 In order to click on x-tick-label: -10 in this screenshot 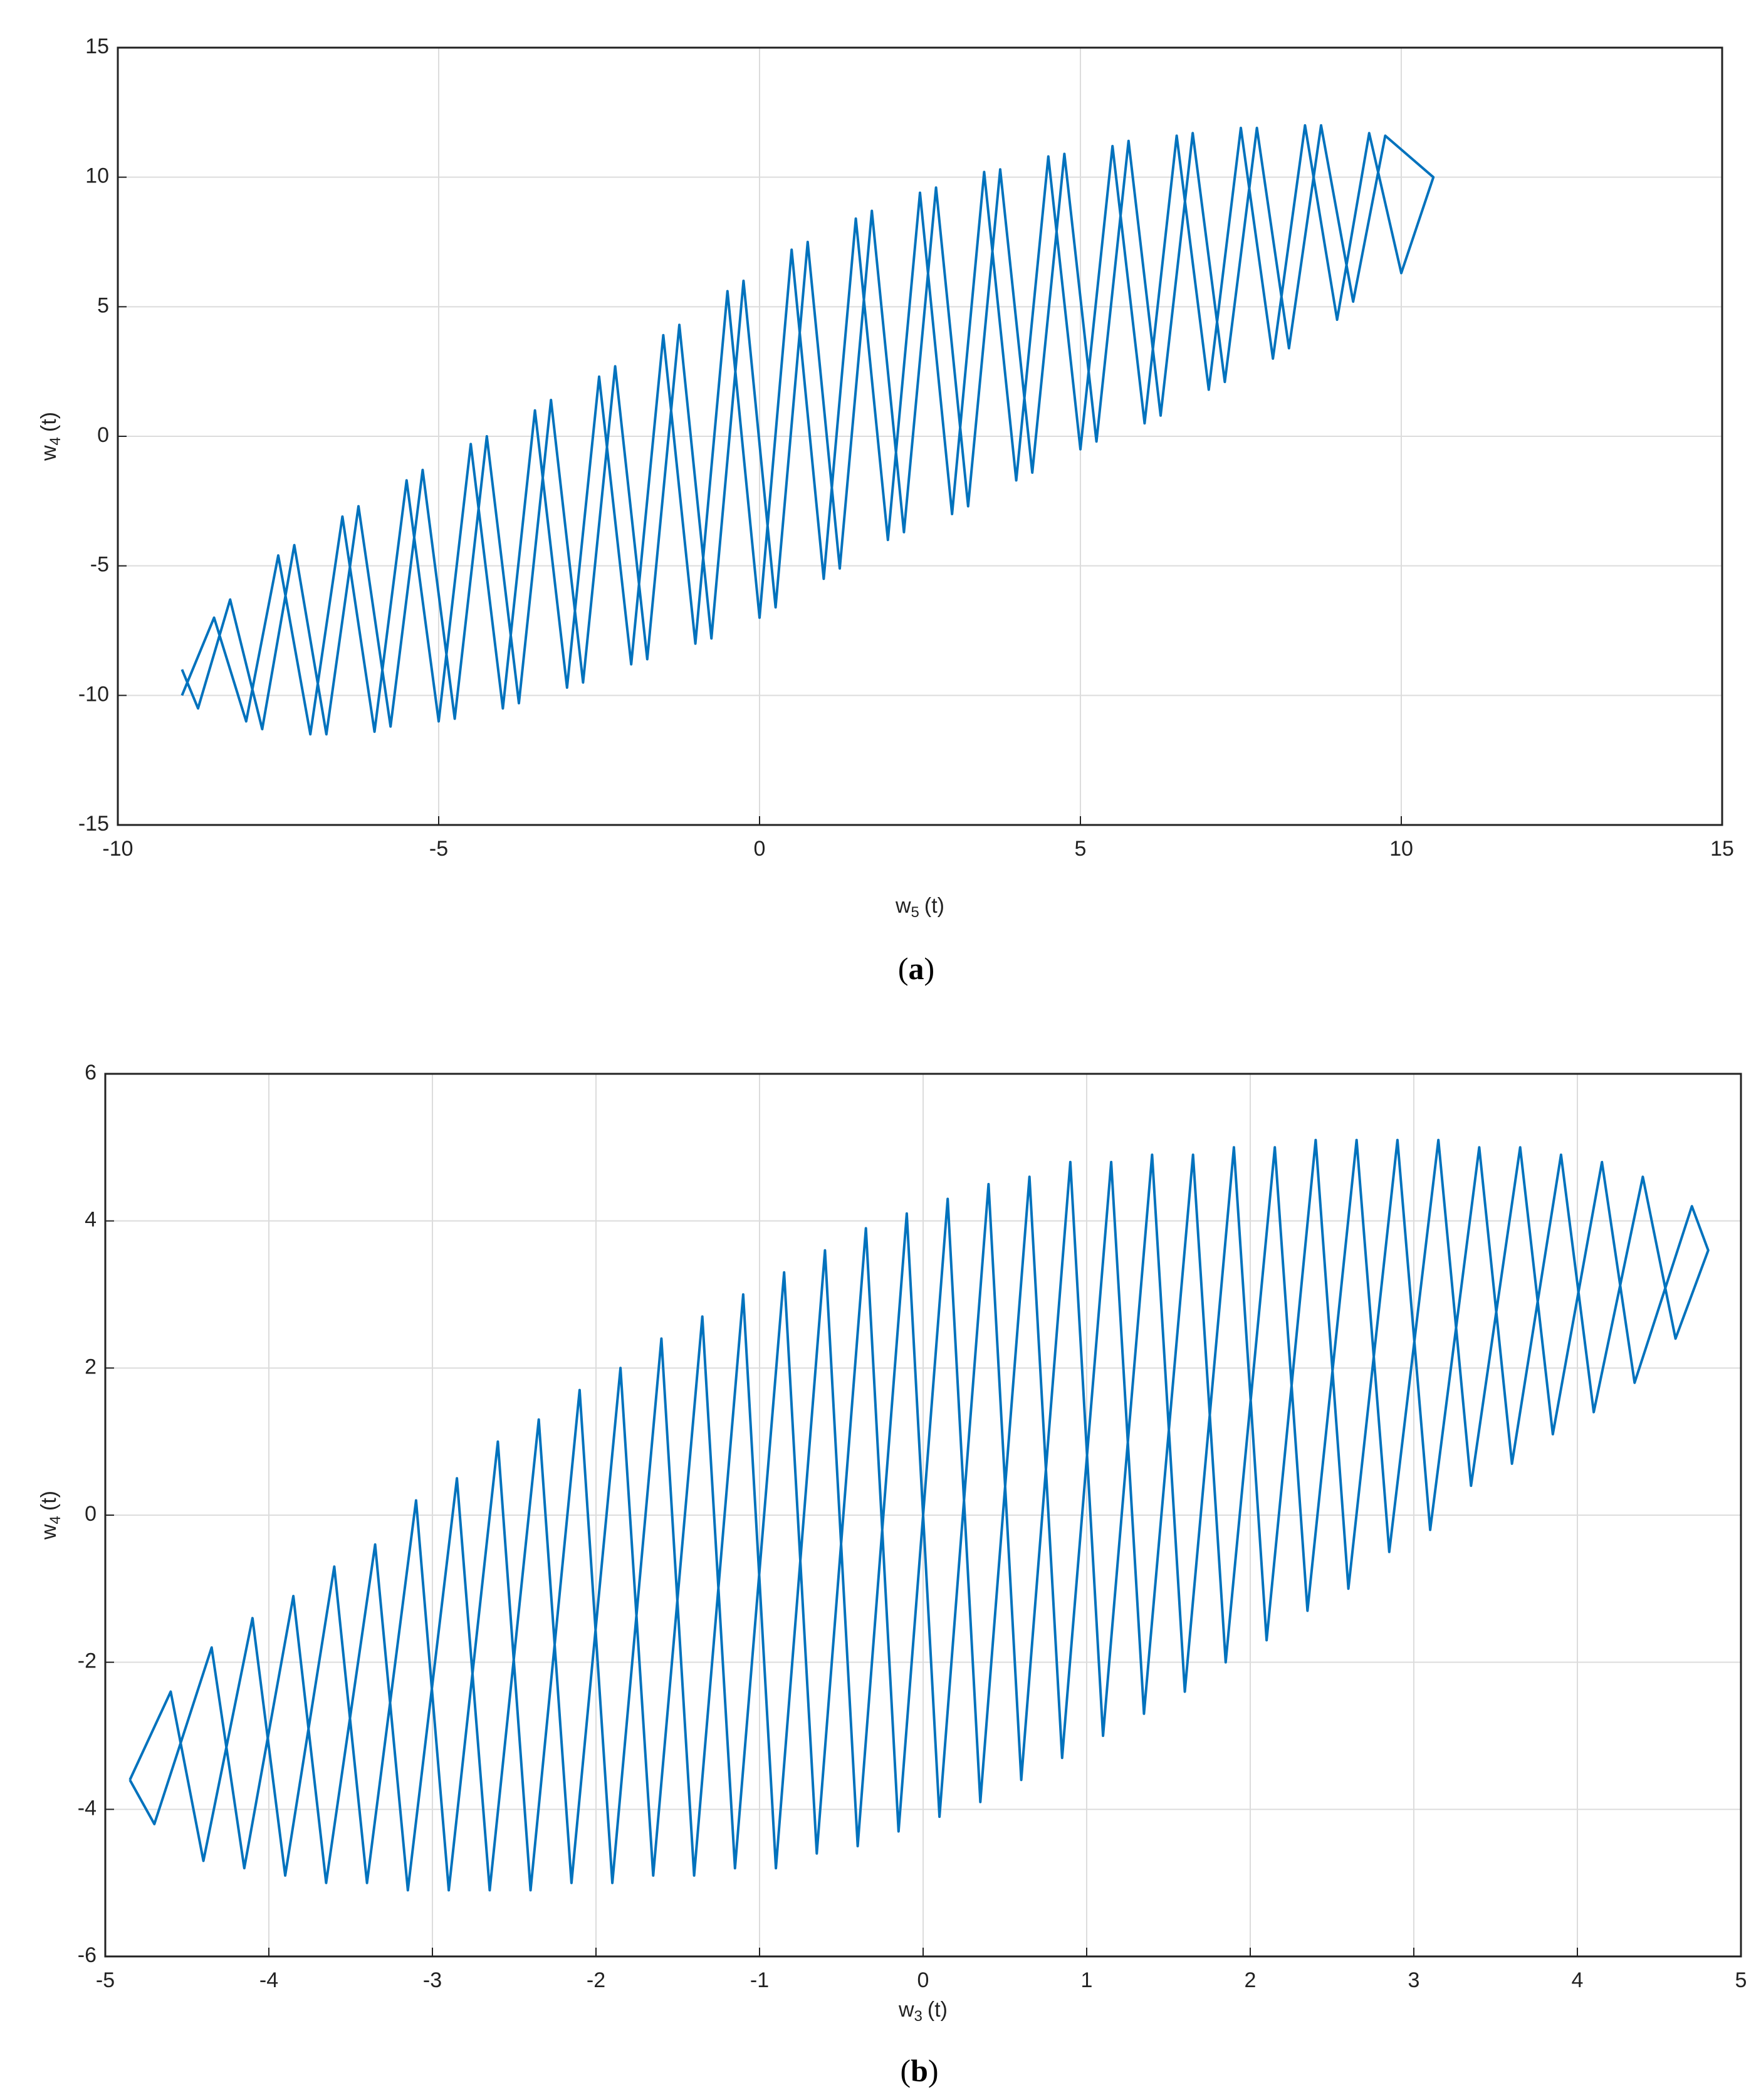, I will do `click(117, 849)`.